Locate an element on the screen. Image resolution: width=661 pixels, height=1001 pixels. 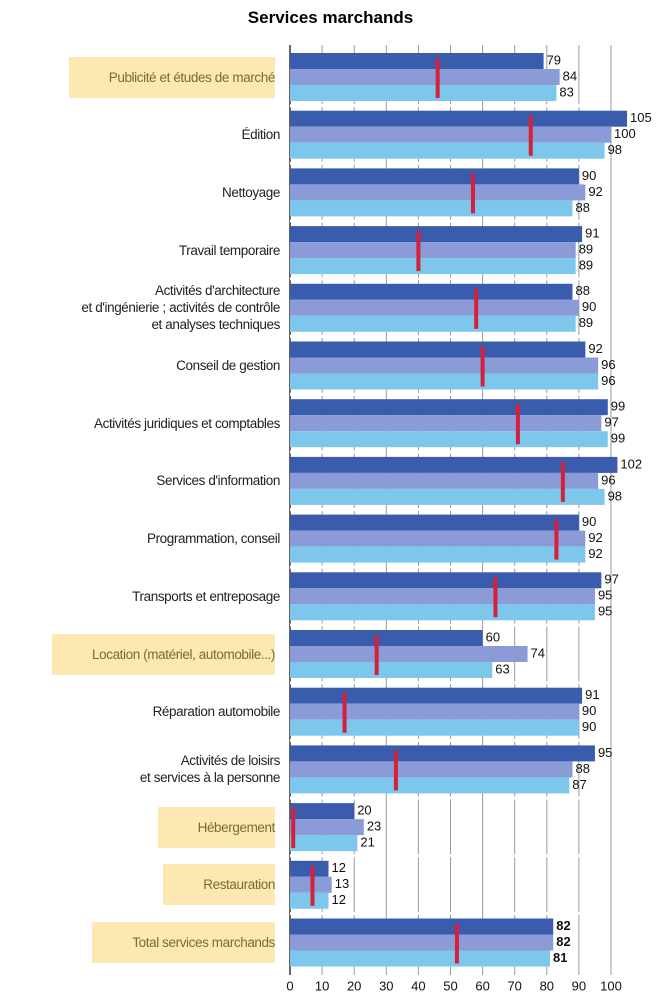
value-label: 79 is located at coordinates (554, 59).